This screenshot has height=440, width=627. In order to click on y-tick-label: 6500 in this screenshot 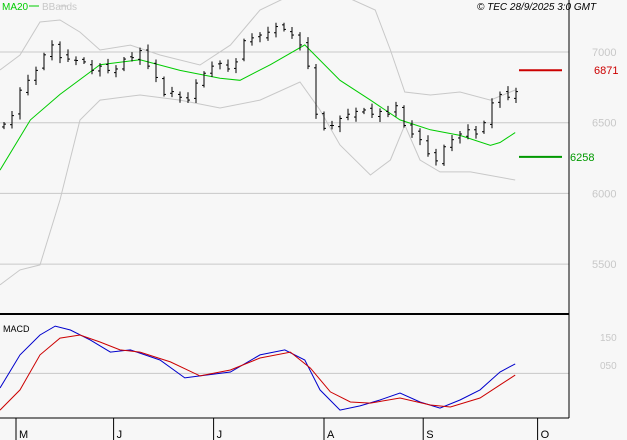, I will do `click(604, 124)`.